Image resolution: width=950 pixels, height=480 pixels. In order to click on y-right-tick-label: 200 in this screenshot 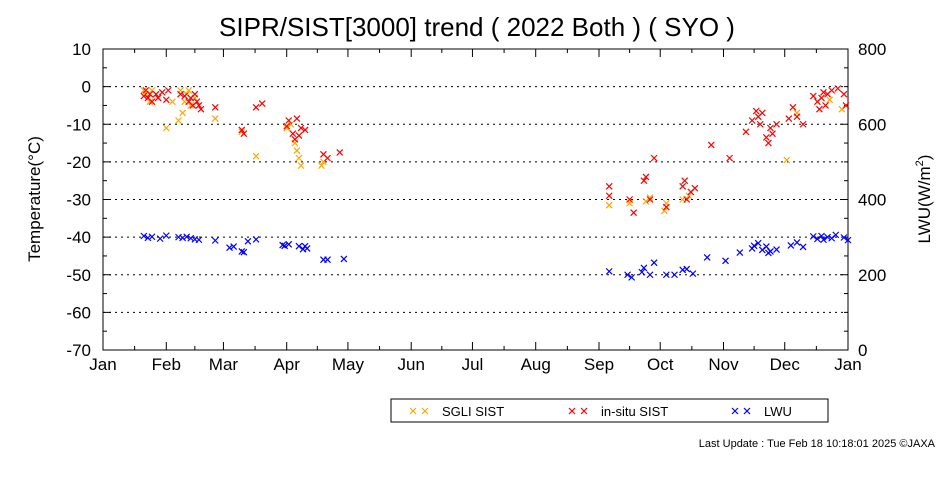, I will do `click(872, 275)`.